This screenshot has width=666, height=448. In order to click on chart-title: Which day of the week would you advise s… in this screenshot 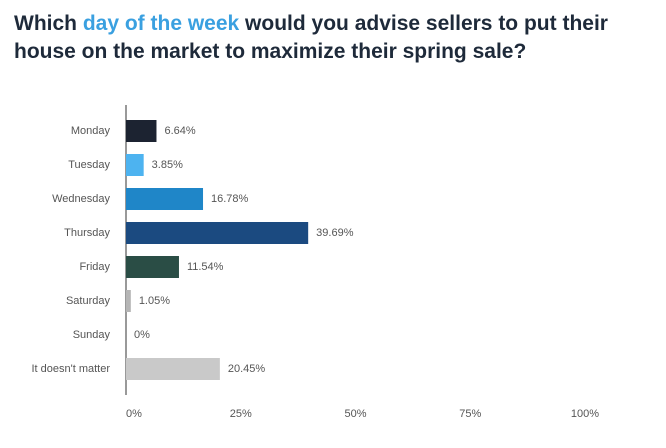, I will do `click(334, 38)`.